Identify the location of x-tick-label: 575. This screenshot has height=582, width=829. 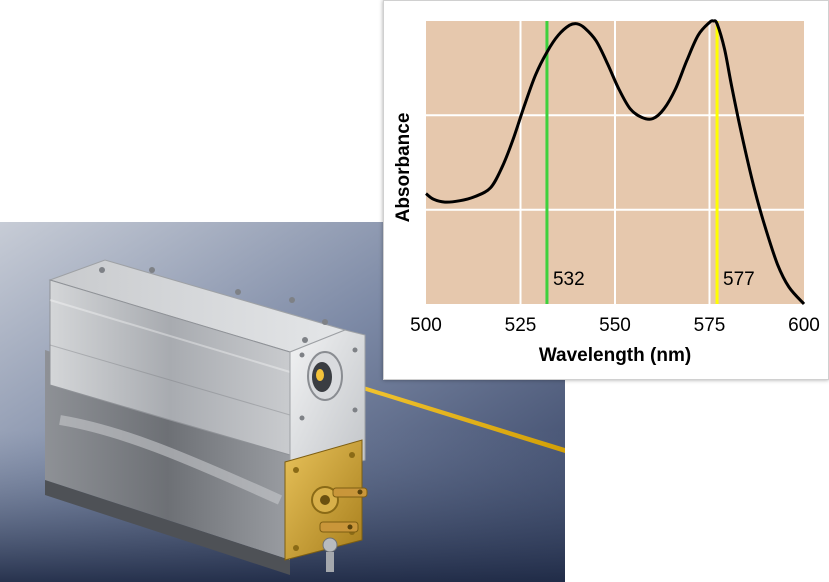
(710, 325).